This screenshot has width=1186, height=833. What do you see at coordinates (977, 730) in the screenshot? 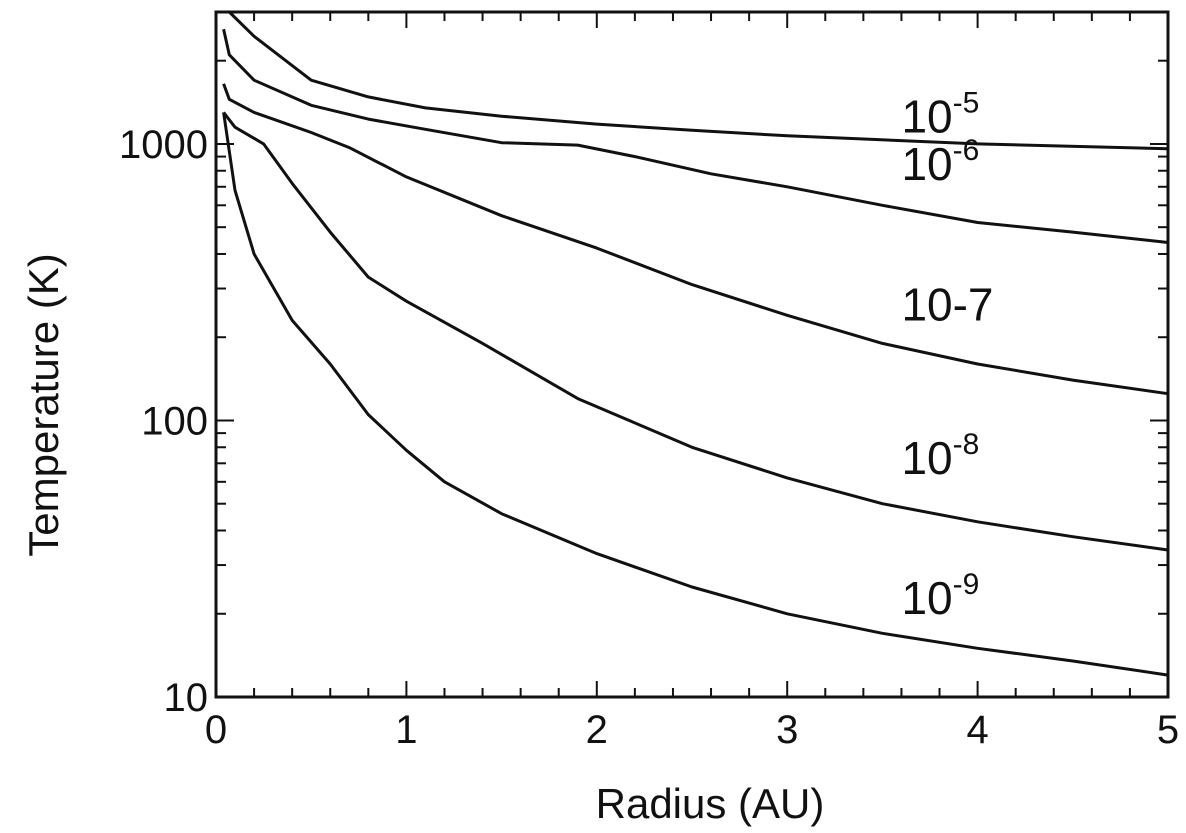
I see `x-tick-label: 4` at bounding box center [977, 730].